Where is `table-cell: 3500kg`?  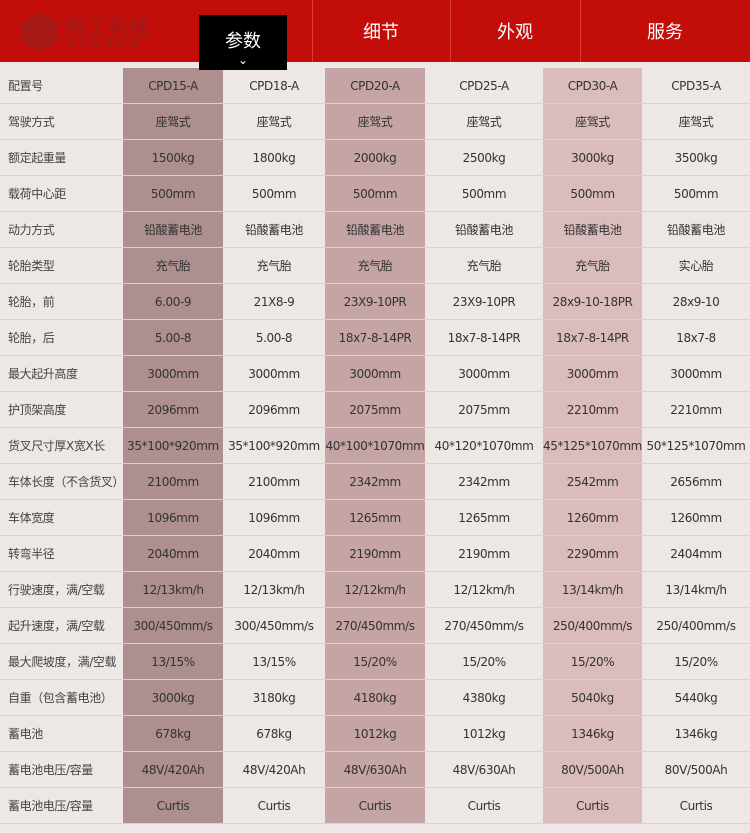
table-cell: 3500kg is located at coordinates (696, 157).